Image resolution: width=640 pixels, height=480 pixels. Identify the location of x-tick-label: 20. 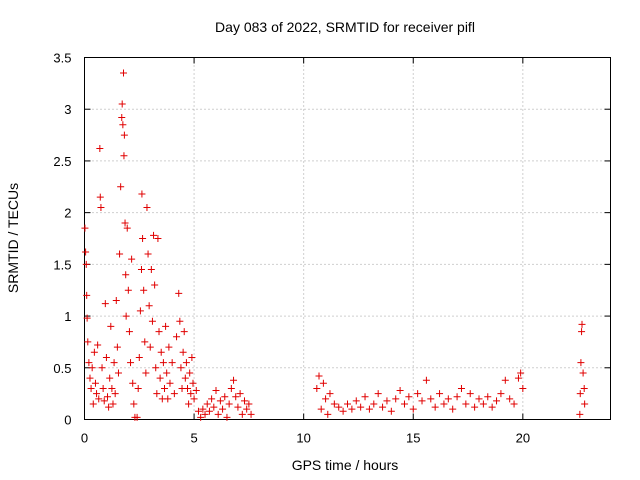
(523, 438).